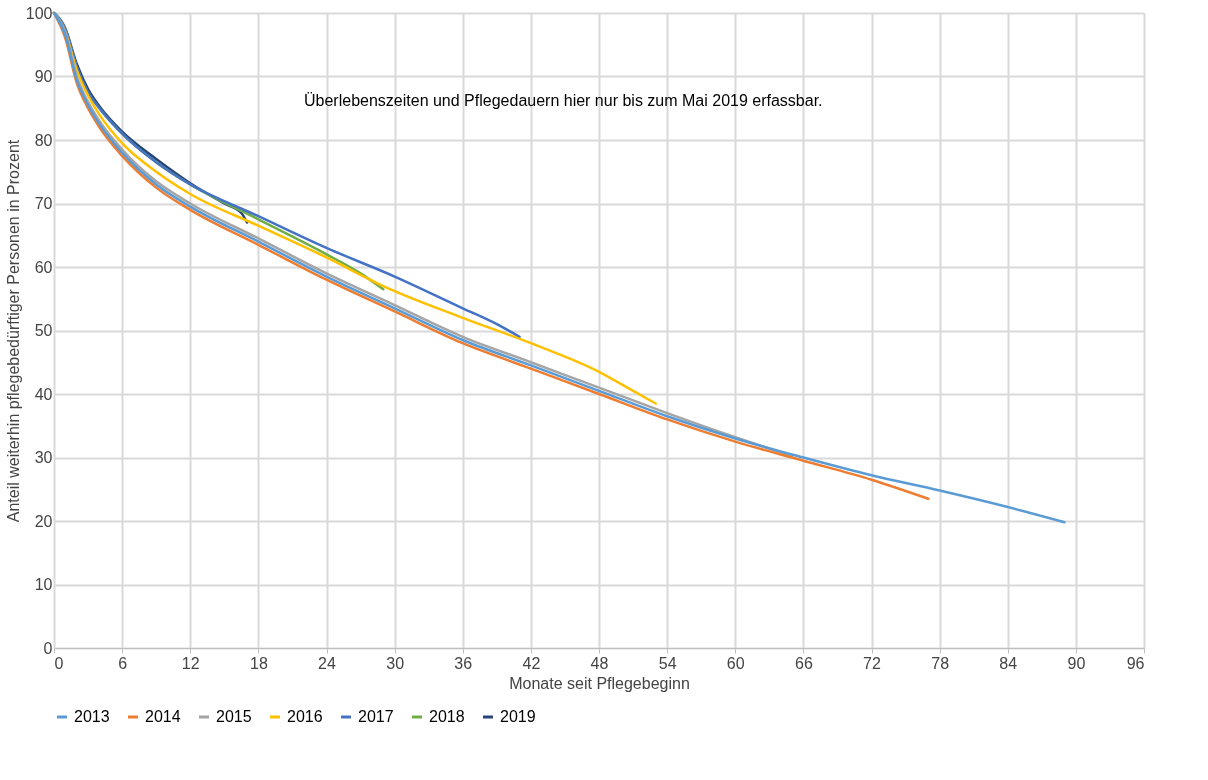 The image size is (1208, 780). What do you see at coordinates (872, 663) in the screenshot?
I see `x-tick-label: 72` at bounding box center [872, 663].